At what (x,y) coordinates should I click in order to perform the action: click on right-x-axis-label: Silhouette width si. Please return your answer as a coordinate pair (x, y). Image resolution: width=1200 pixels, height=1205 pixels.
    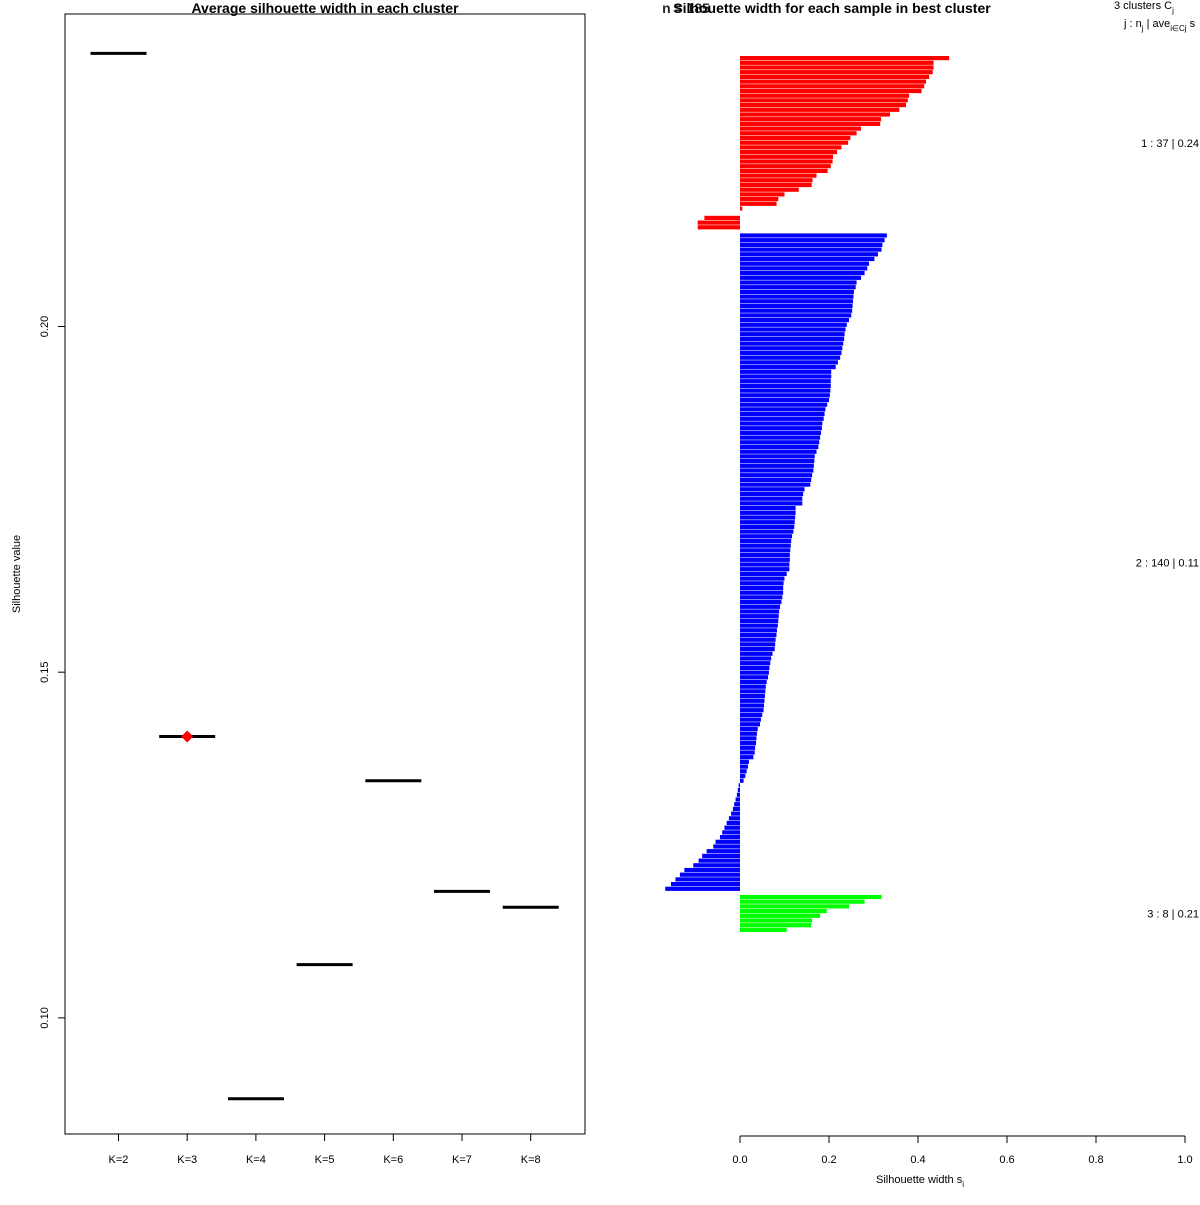
    Looking at the image, I should click on (920, 1181).